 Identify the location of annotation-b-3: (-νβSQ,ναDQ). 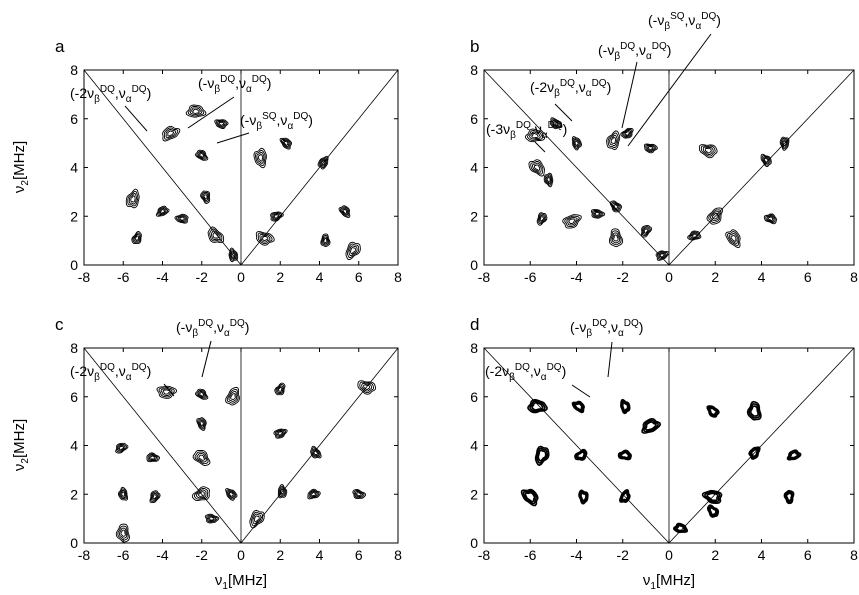
(684, 21).